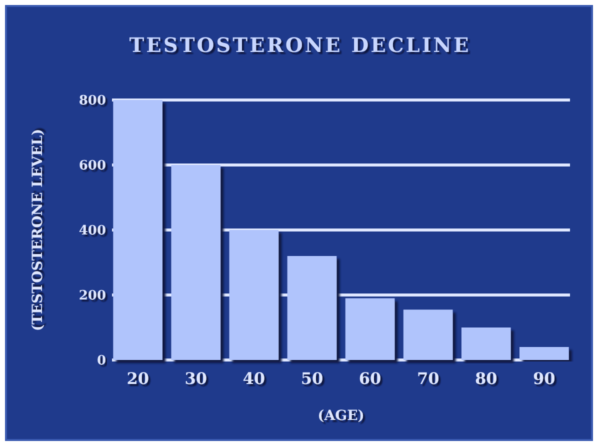  I want to click on x-tick-label: 70, so click(428, 378).